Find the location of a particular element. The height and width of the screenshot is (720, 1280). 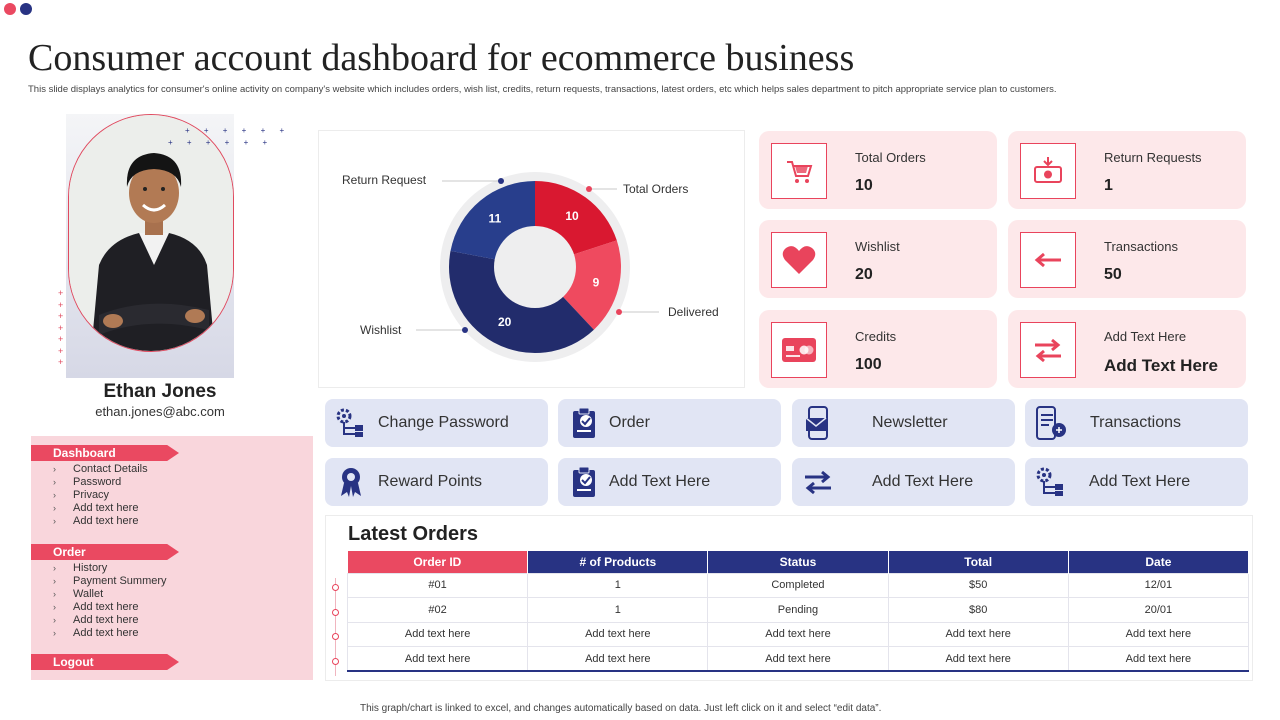

table-header-row: Order ID # of Products Status Total Date is located at coordinates (798, 562).